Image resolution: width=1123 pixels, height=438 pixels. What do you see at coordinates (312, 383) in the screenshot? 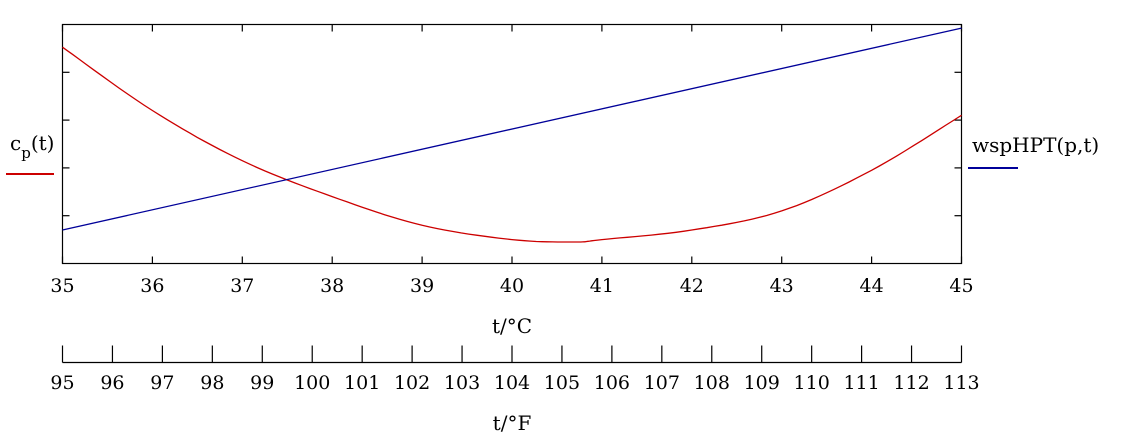
I see `secondary-axis-tick-label: 100` at bounding box center [312, 383].